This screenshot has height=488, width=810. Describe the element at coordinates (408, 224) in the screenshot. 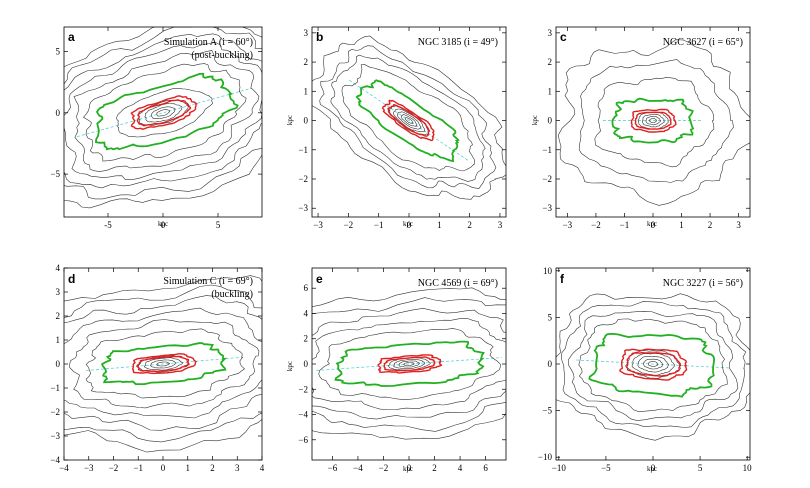

I see `panel-b-xlabel: kpc` at that location.